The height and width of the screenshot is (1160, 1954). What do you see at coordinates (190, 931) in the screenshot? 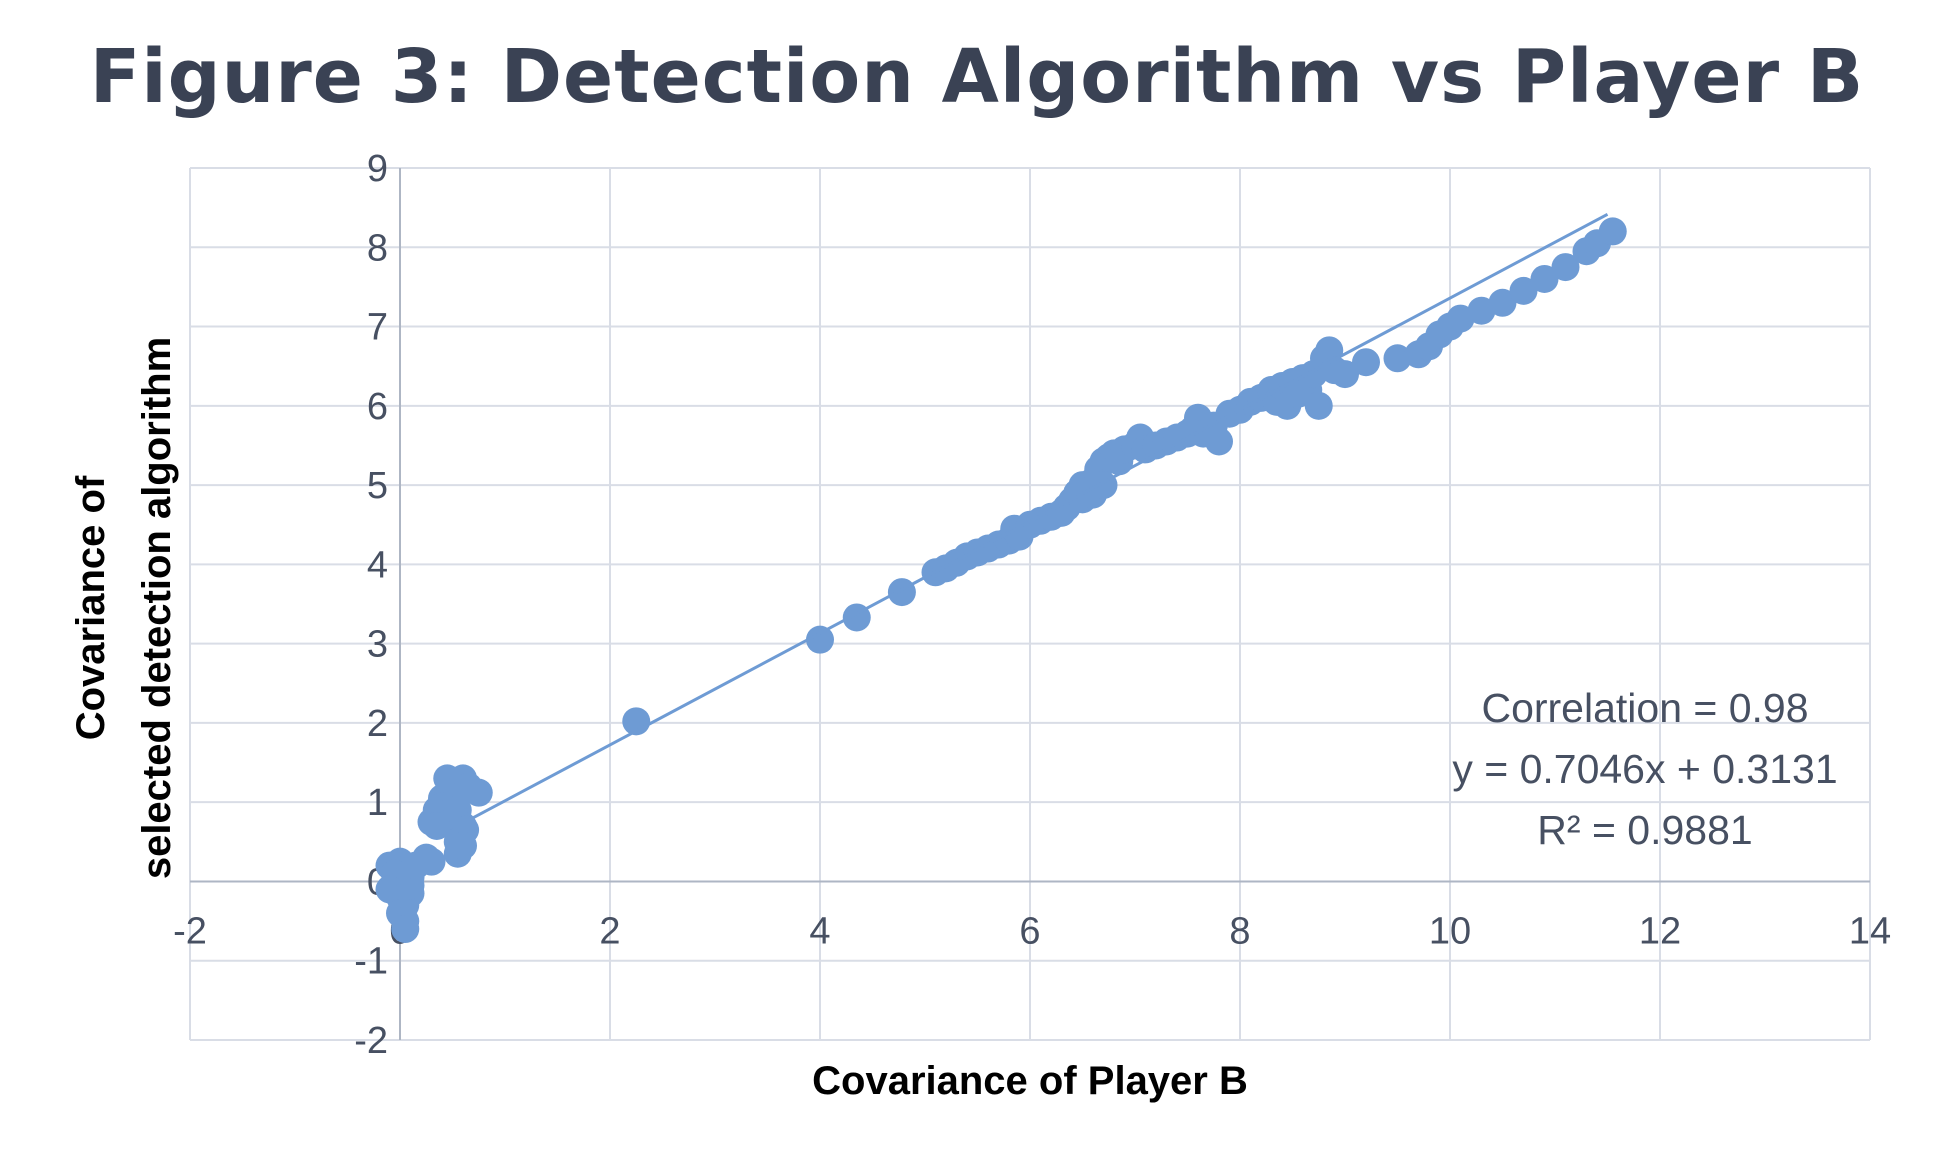
I see `x-tick-label: -2` at bounding box center [190, 931].